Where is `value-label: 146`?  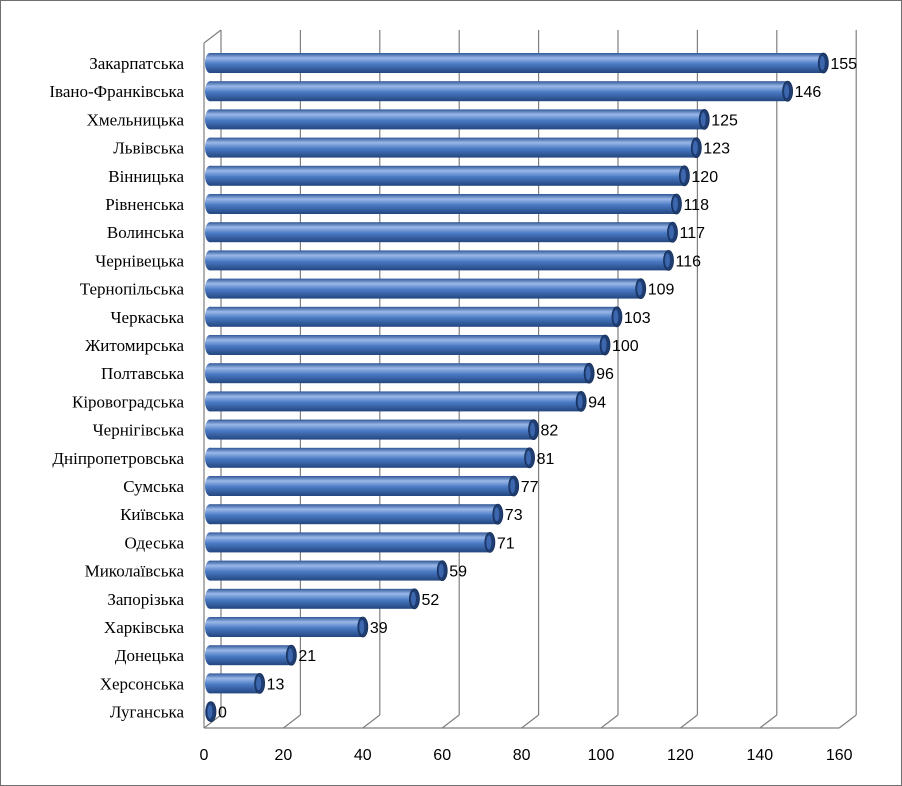 value-label: 146 is located at coordinates (808, 92).